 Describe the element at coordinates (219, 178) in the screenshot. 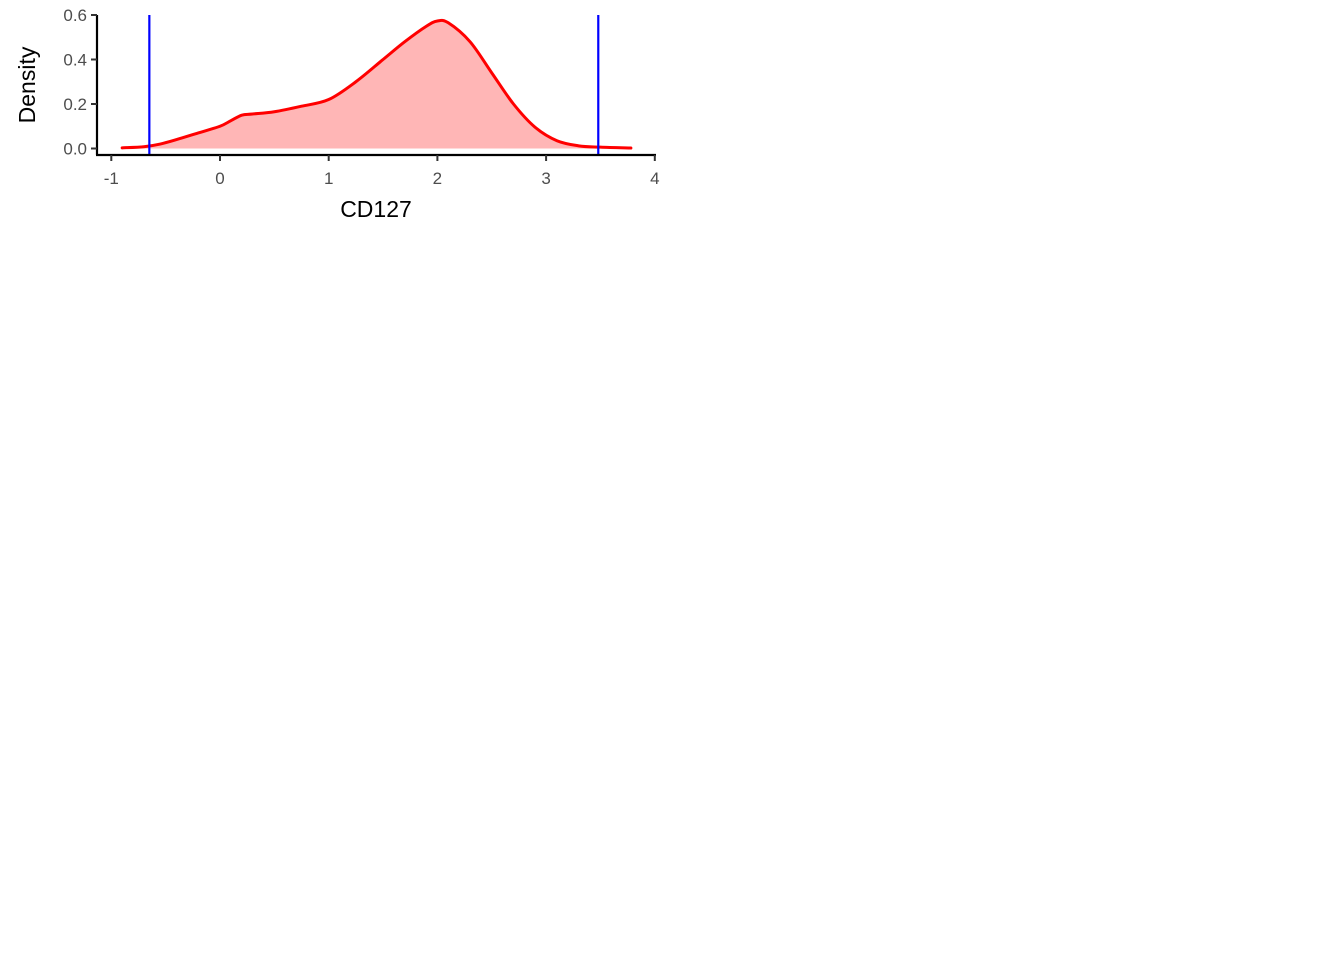

I see `x-tick-label: 0` at that location.